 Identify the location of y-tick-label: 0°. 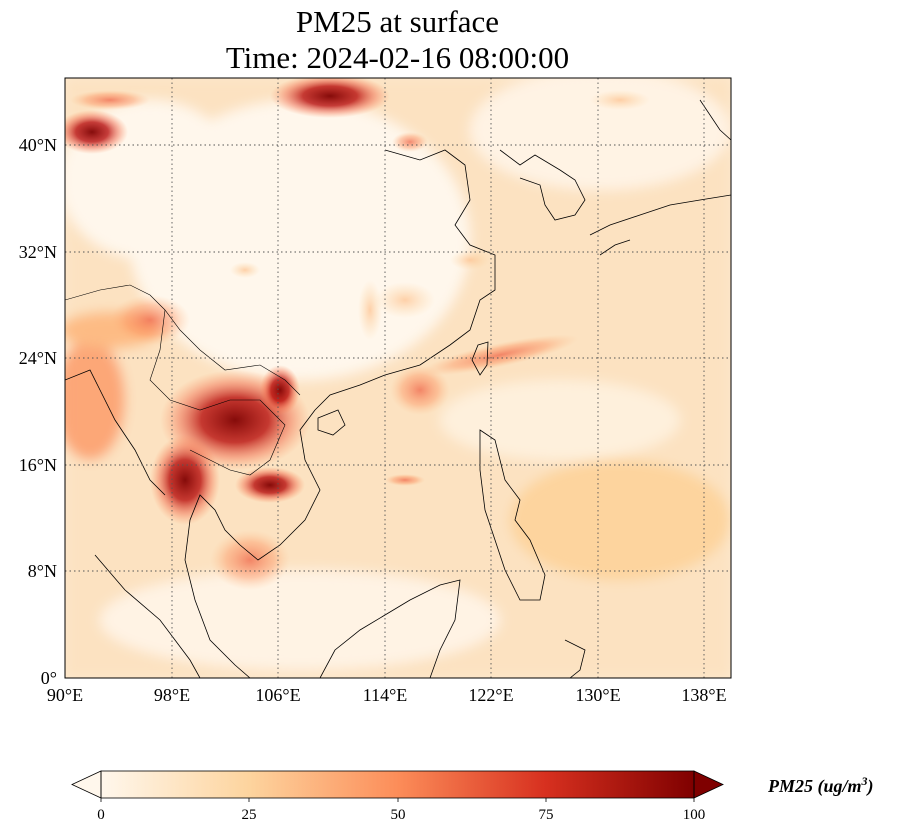
(49, 678).